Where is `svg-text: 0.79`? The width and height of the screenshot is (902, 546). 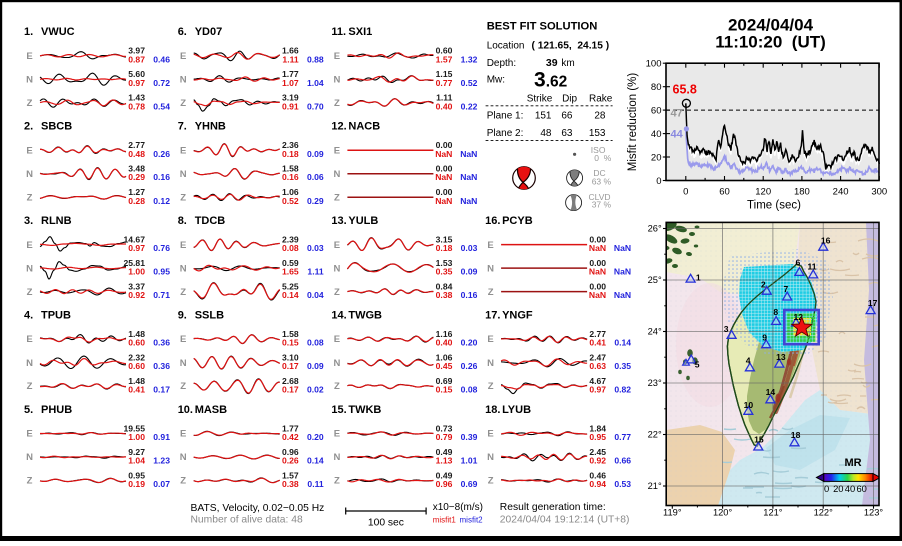 svg-text: 0.79 is located at coordinates (444, 437).